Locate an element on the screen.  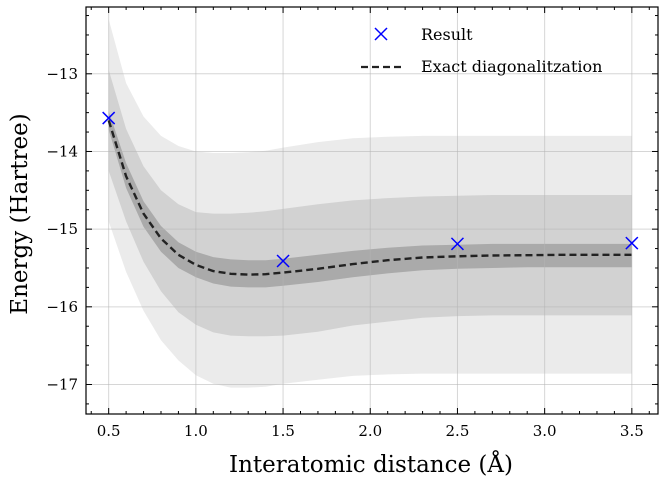
y-tick-label: −16 is located at coordinates (62, 307).